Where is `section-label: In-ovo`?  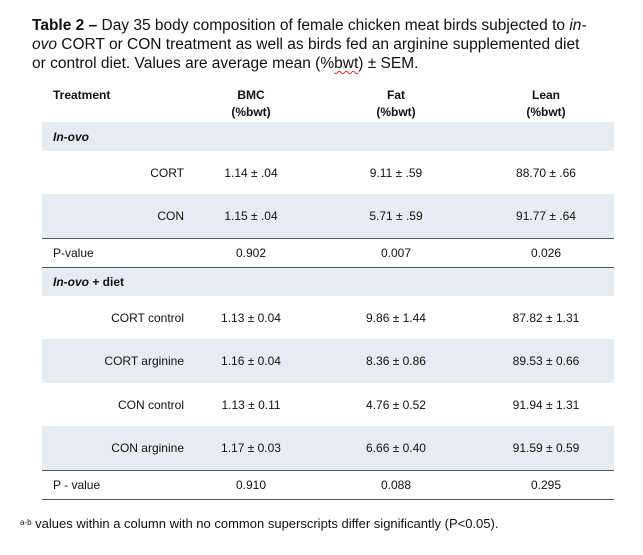 section-label: In-ovo is located at coordinates (328, 136).